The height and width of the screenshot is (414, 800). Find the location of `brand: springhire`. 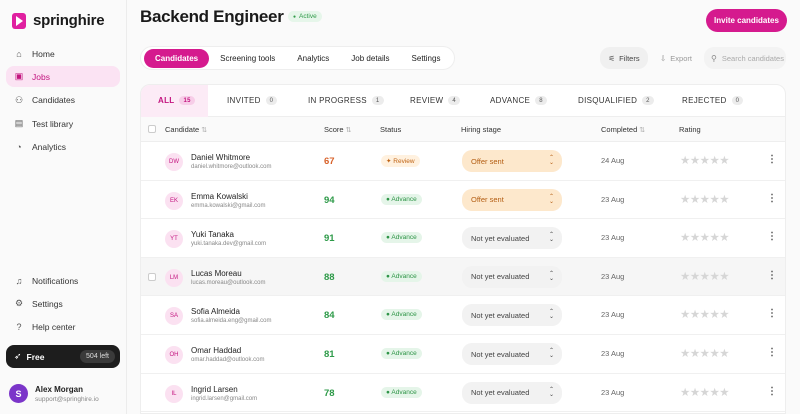

brand: springhire is located at coordinates (58, 20).